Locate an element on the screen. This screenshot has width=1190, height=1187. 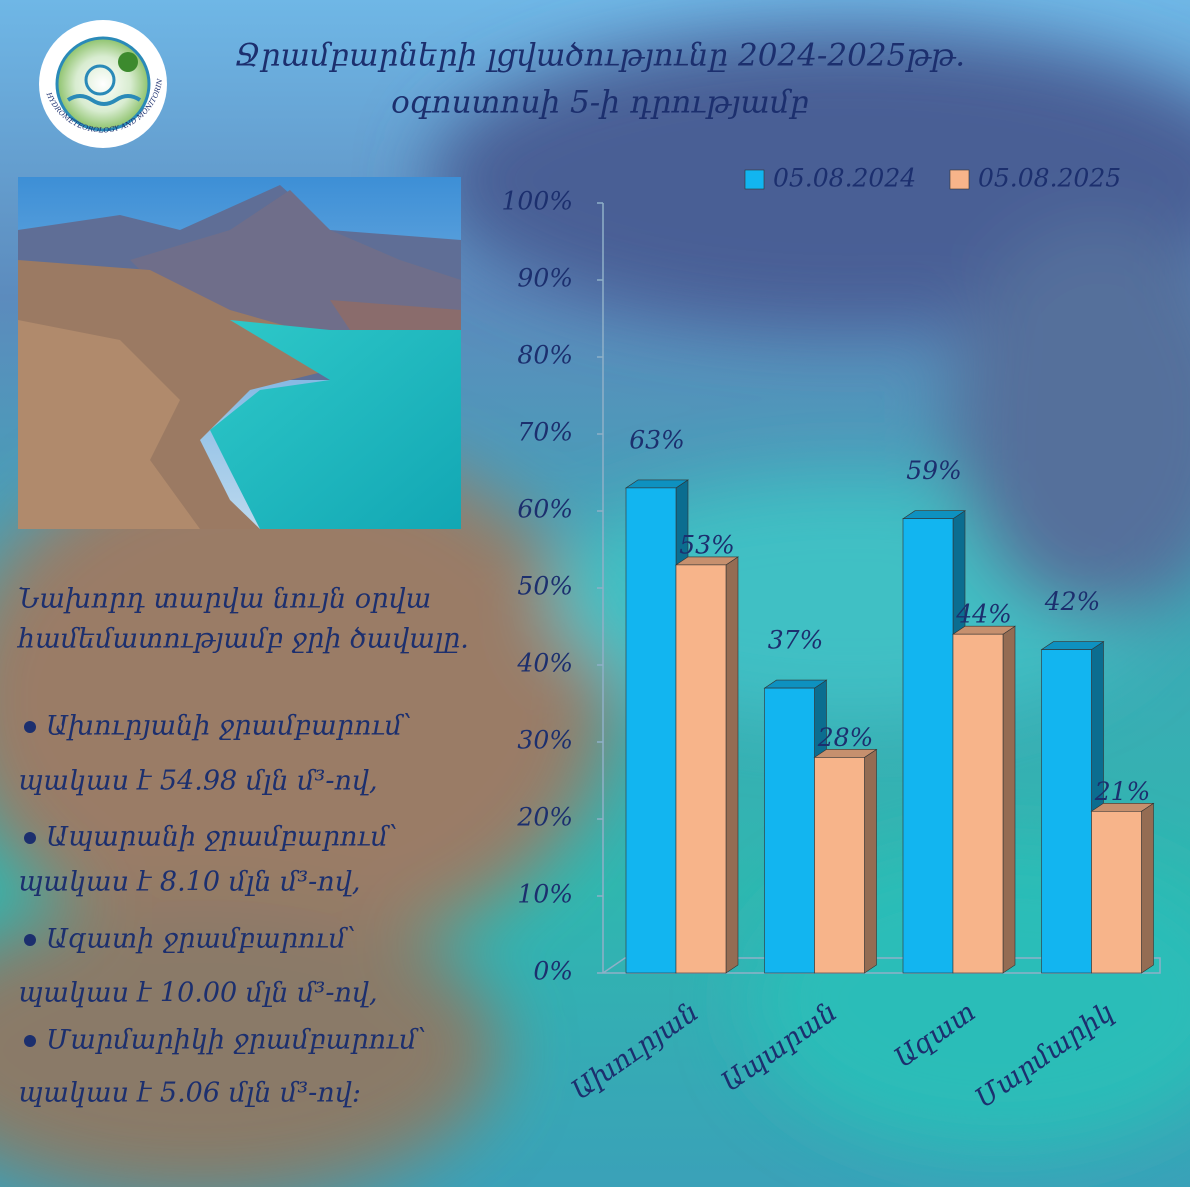
reservoir-name: Մարմարիկի ջրամբարում՝ is located at coordinates (236, 1040).